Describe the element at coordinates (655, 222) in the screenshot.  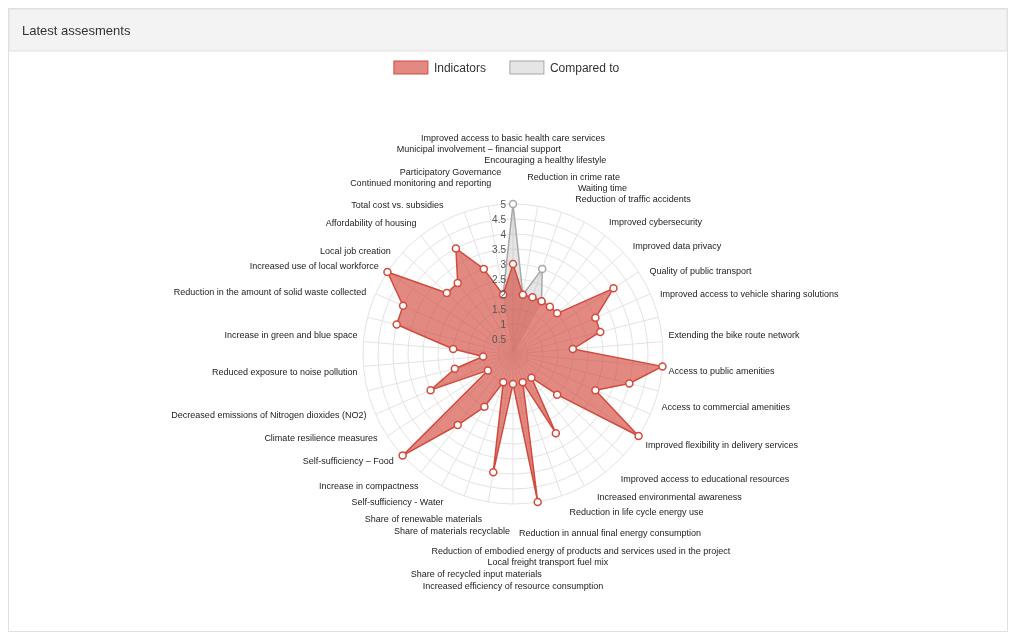
I see `spoke-label: Improved cybersecurity` at that location.